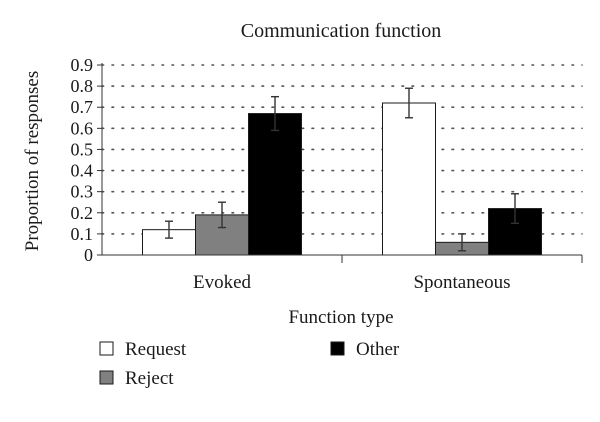  I want to click on legend-swatch-reject, so click(106, 377).